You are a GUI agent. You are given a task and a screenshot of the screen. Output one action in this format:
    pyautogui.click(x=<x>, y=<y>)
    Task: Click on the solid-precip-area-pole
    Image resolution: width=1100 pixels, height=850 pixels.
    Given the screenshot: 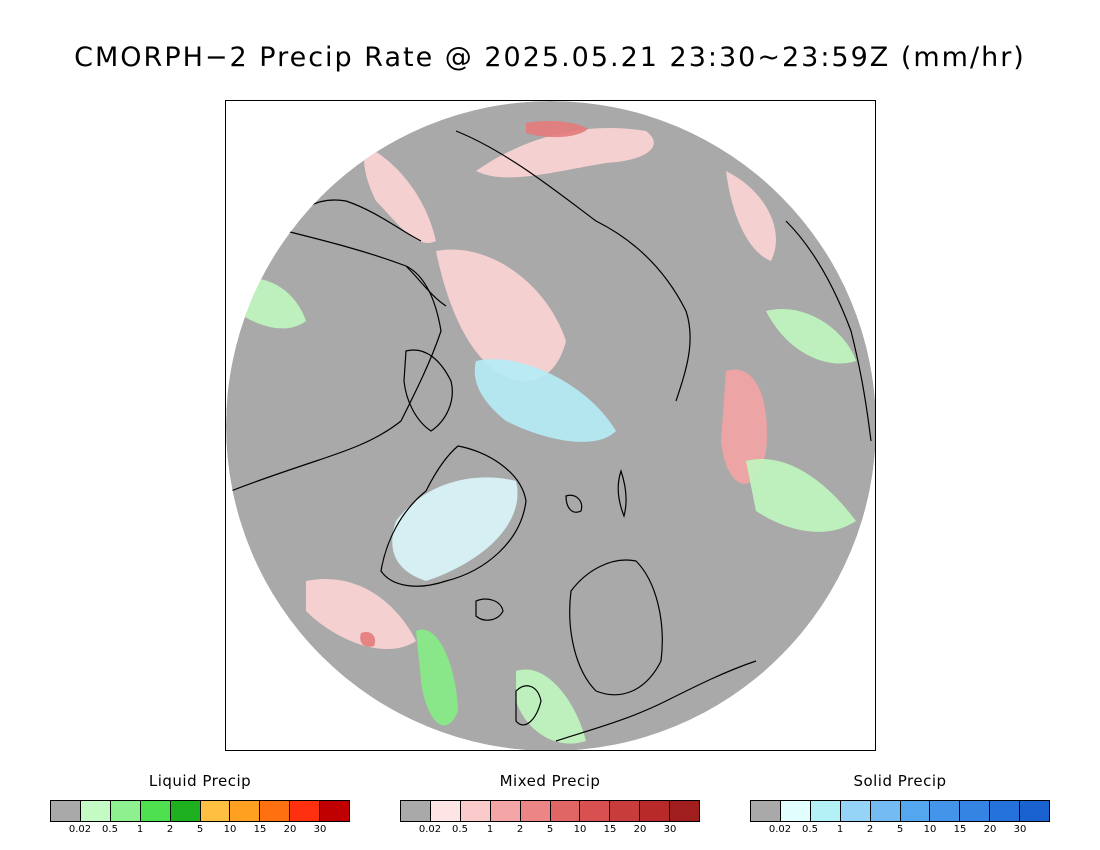 What is the action you would take?
    pyautogui.click(x=545, y=400)
    